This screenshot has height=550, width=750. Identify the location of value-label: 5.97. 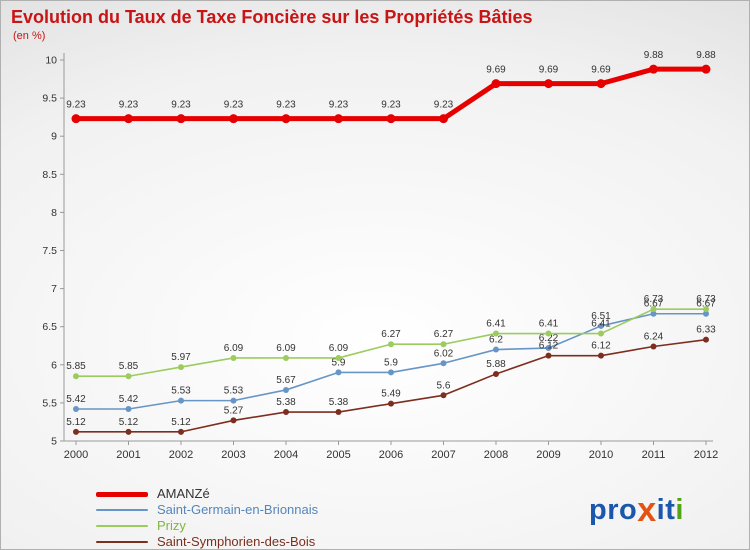
(181, 357).